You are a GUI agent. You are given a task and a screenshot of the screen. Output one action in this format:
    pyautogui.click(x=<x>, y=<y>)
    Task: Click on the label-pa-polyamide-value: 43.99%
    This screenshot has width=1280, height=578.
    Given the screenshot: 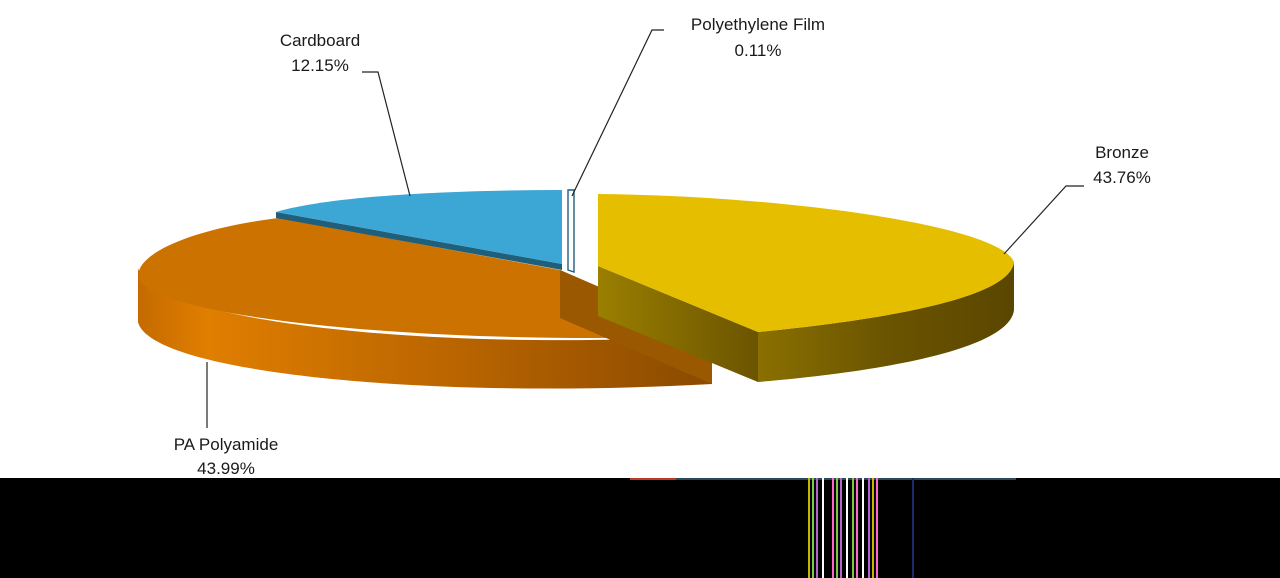 What is the action you would take?
    pyautogui.click(x=226, y=468)
    